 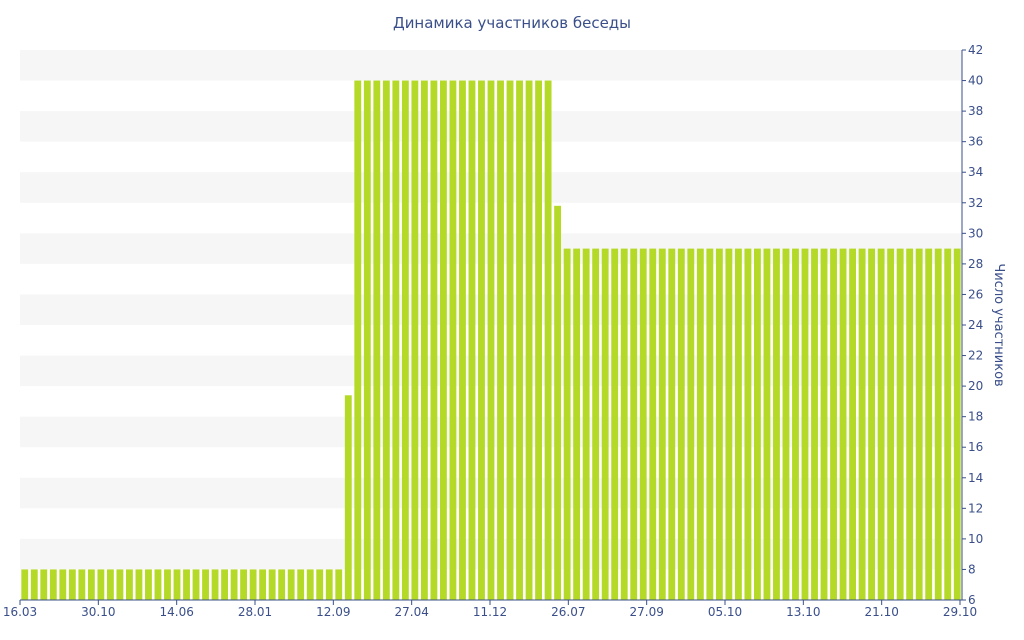 I want to click on x-tick-label: 13.10, so click(x=803, y=612).